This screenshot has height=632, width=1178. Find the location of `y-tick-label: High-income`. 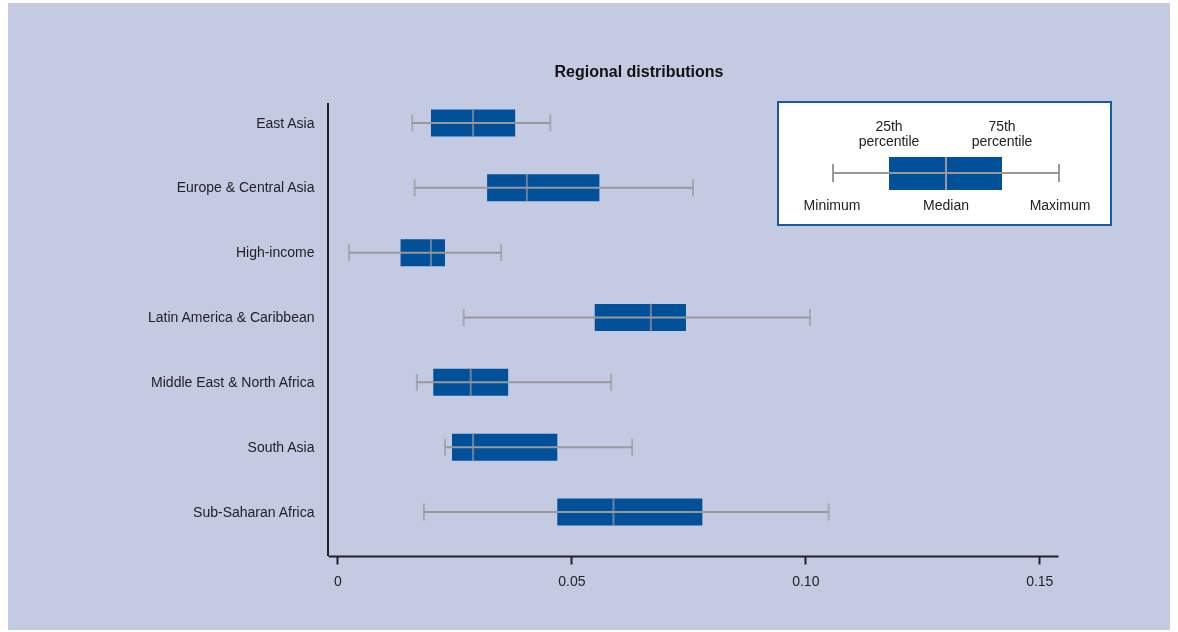

y-tick-label: High-income is located at coordinates (275, 252).